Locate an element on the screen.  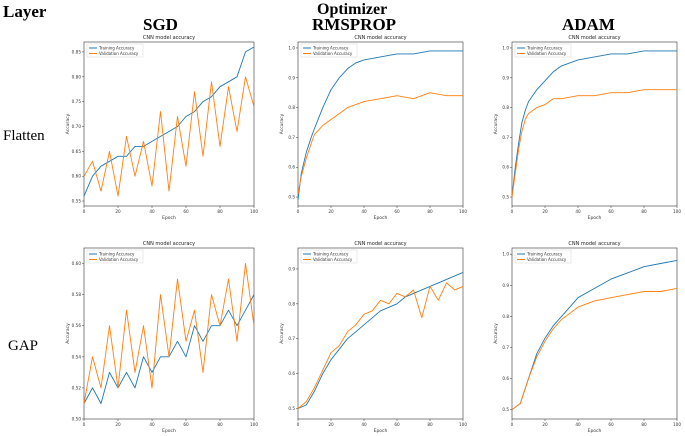
y-tick-label: 0.65 is located at coordinates (77, 151).